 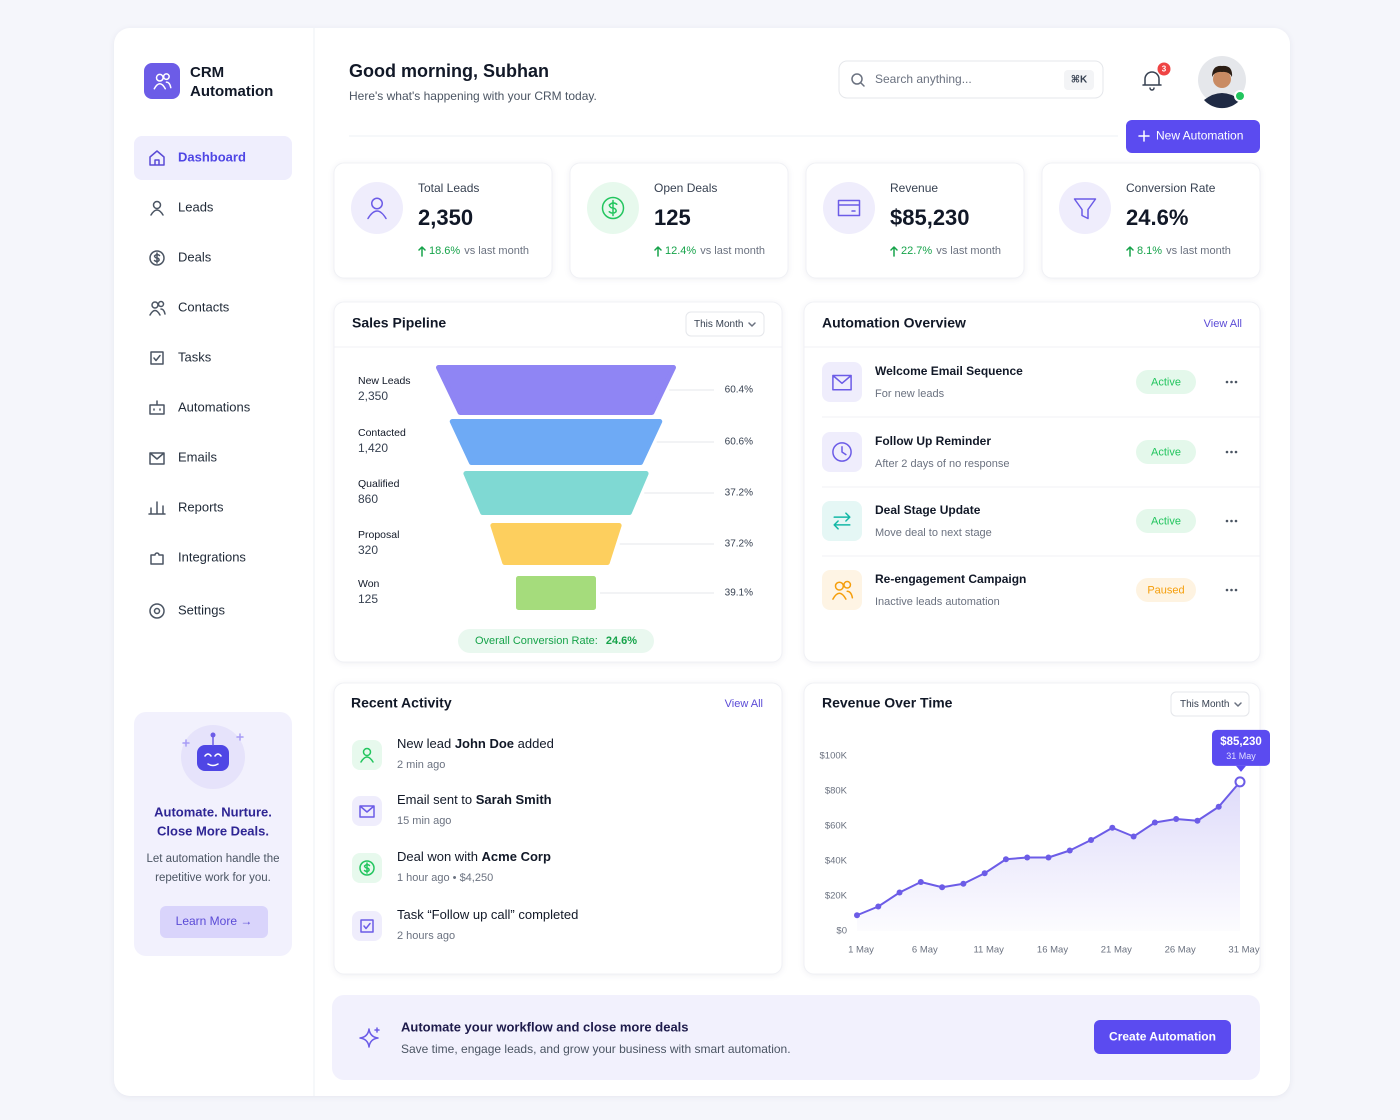 I want to click on activity-icon, so click(x=367, y=868).